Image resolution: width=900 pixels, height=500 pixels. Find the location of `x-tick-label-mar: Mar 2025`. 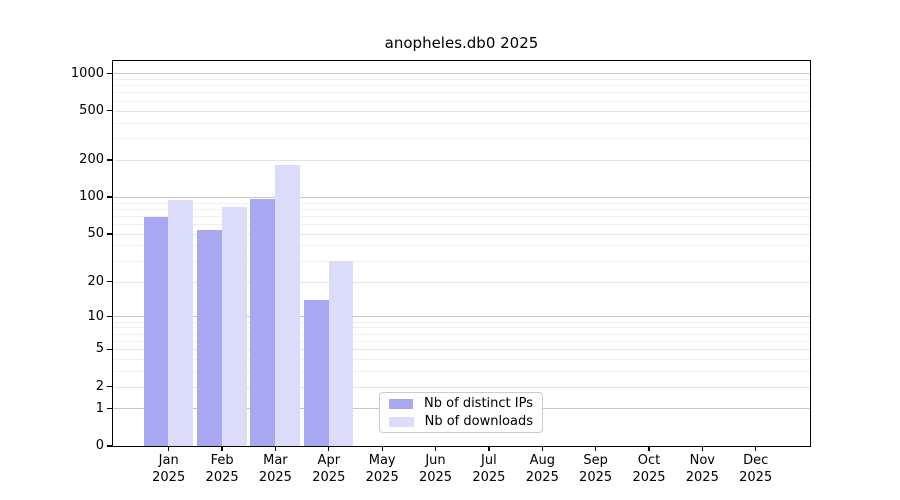

x-tick-label-mar: Mar 2025 is located at coordinates (275, 469).